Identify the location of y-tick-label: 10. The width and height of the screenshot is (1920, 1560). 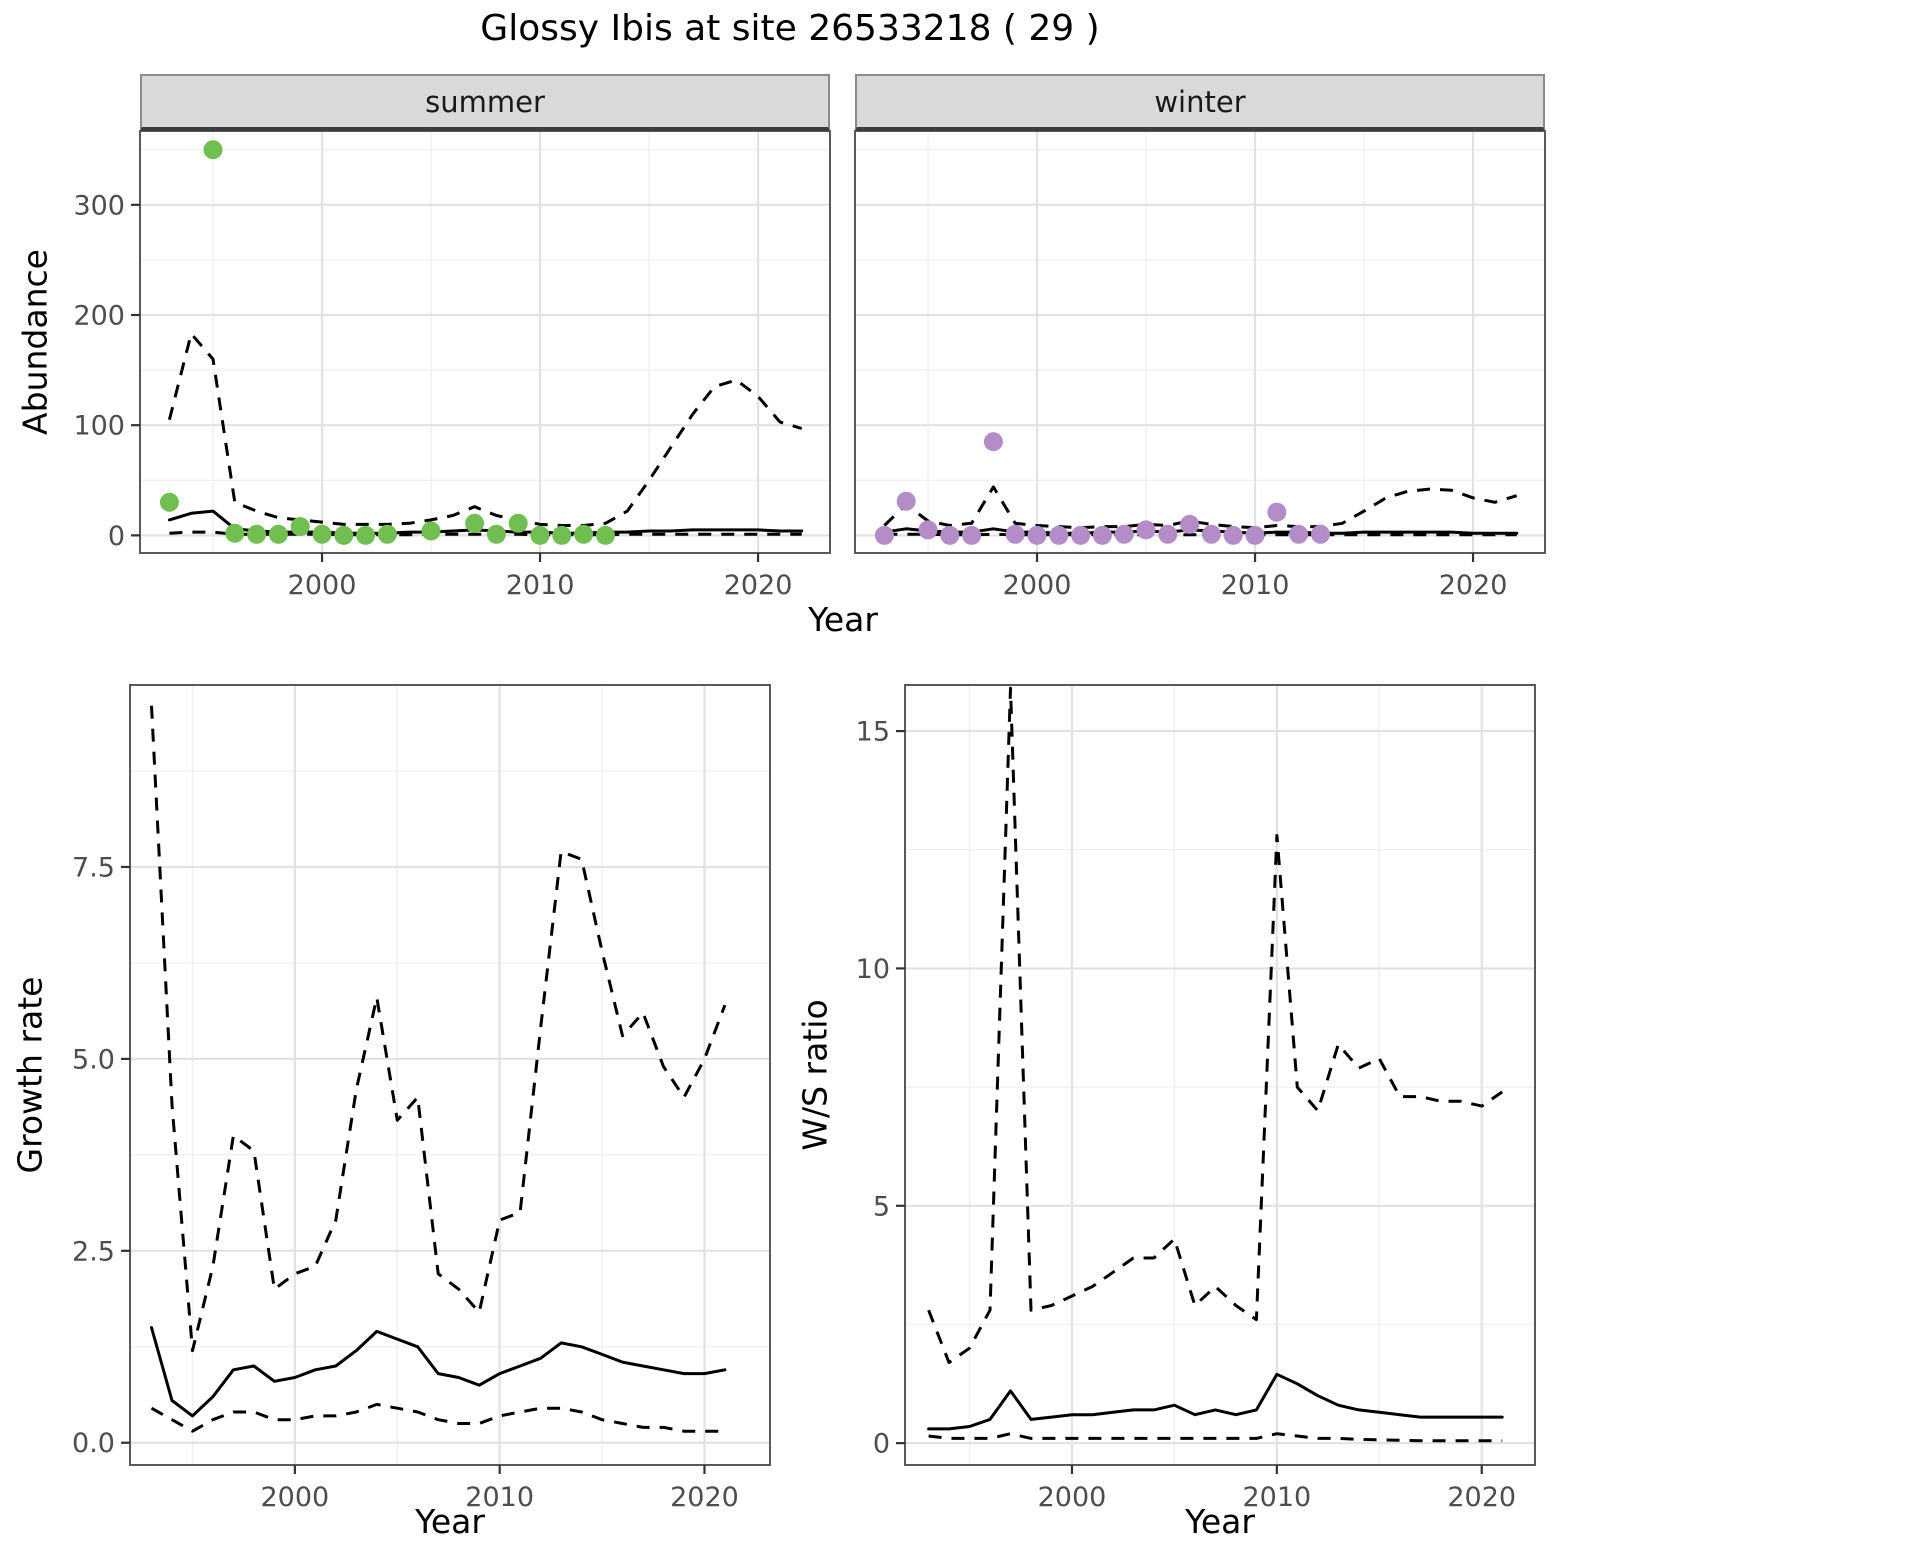
(873, 969).